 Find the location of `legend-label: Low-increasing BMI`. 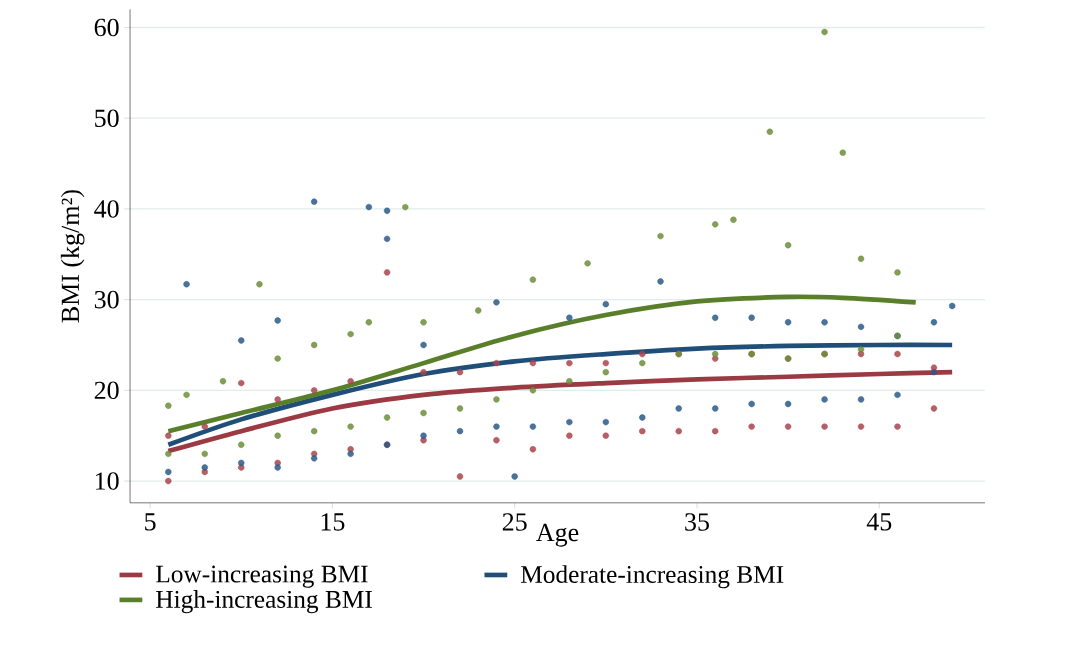

legend-label: Low-increasing BMI is located at coordinates (262, 577).